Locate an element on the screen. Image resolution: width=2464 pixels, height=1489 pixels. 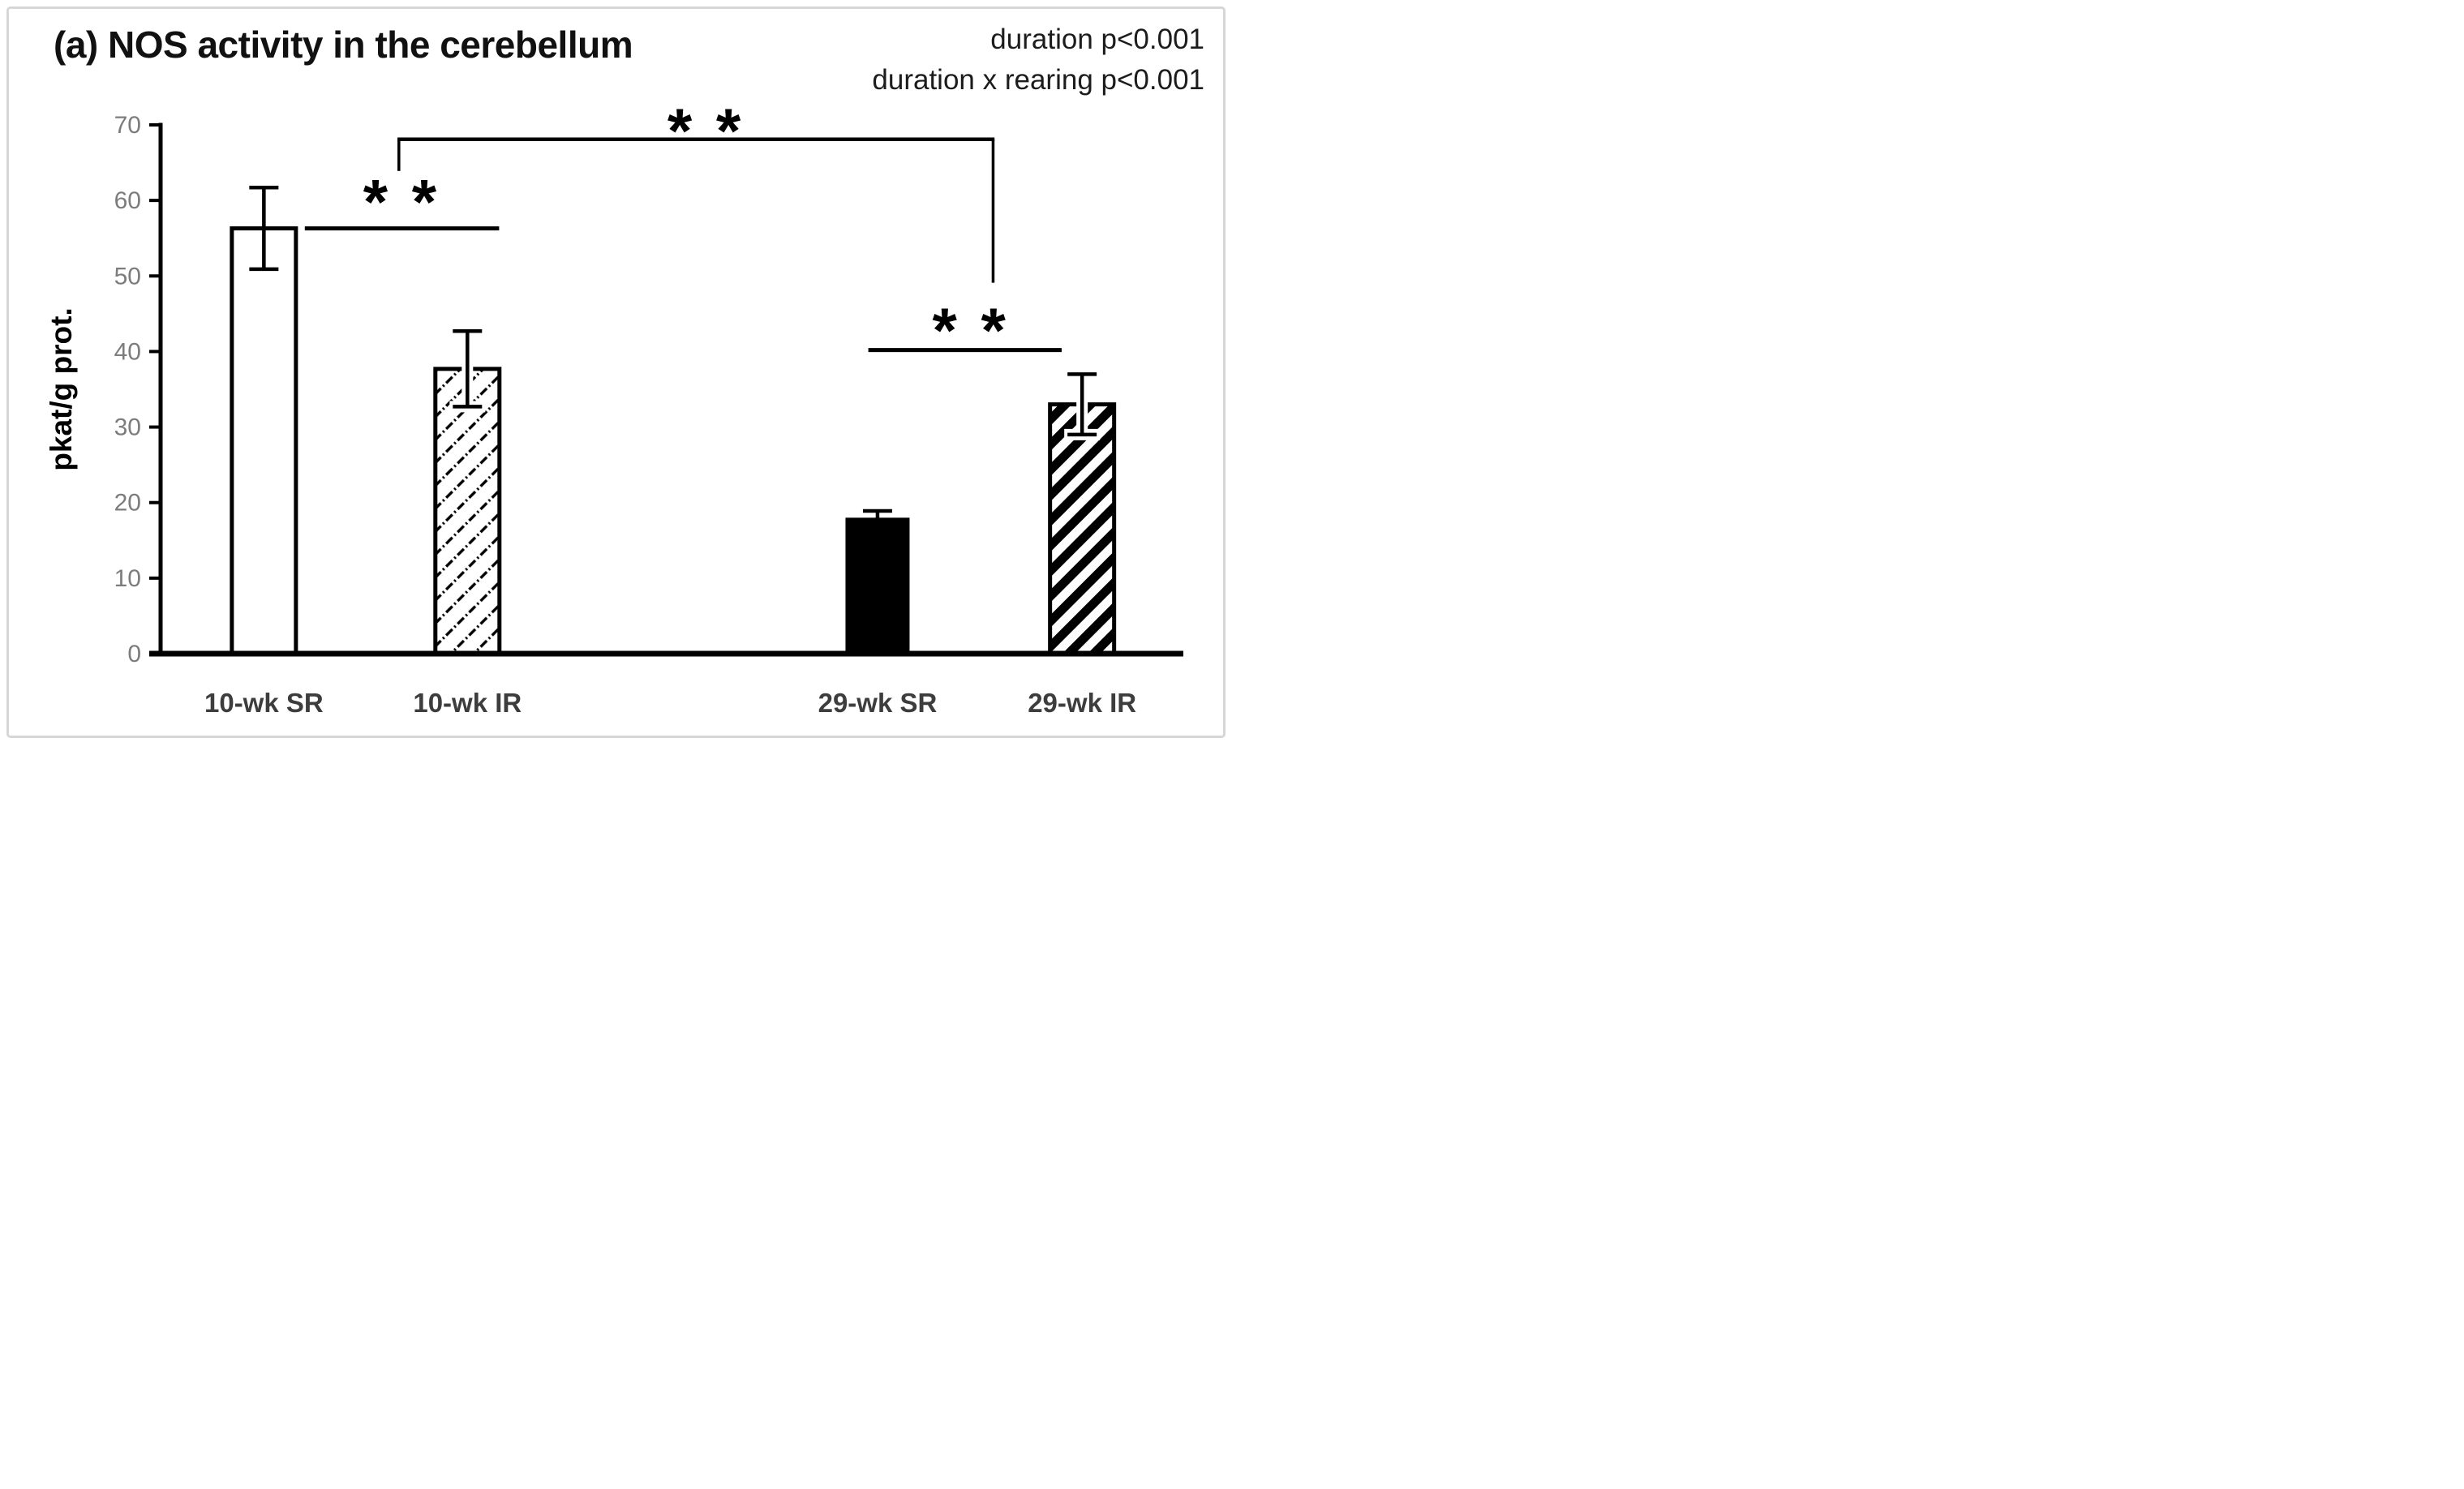
y-tick-label-0: 0 is located at coordinates (134, 654).